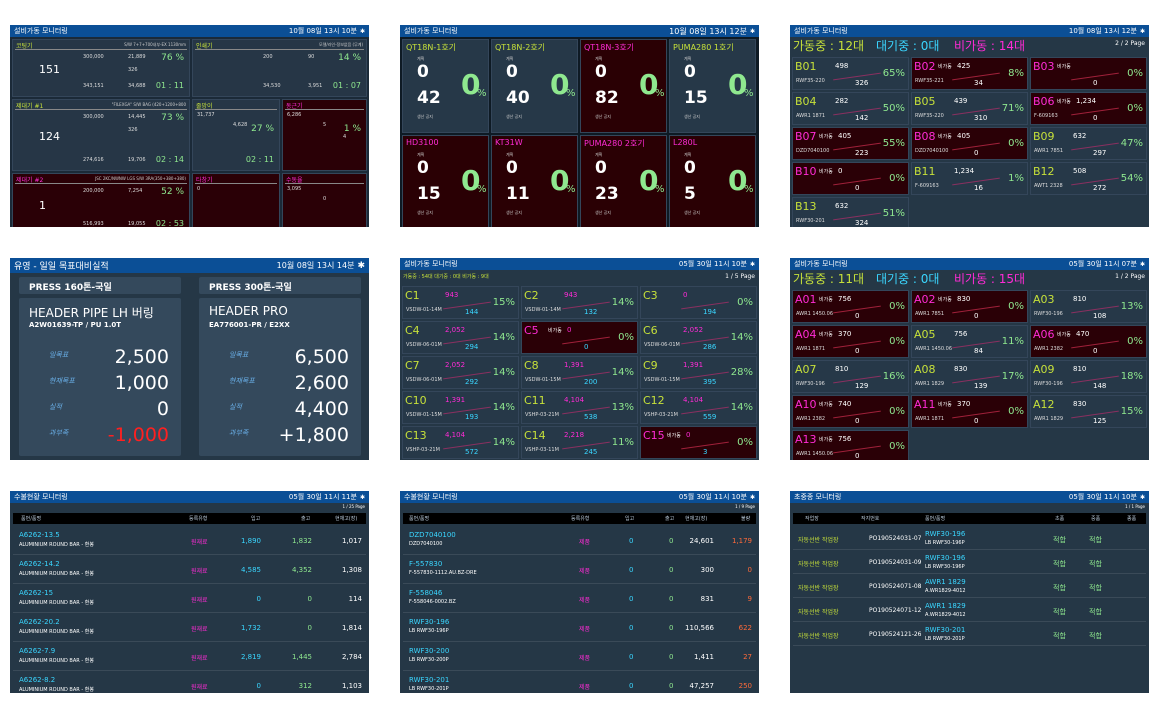  Describe the element at coordinates (945, 137) in the screenshot. I see `stopped-tag: 비가동` at that location.